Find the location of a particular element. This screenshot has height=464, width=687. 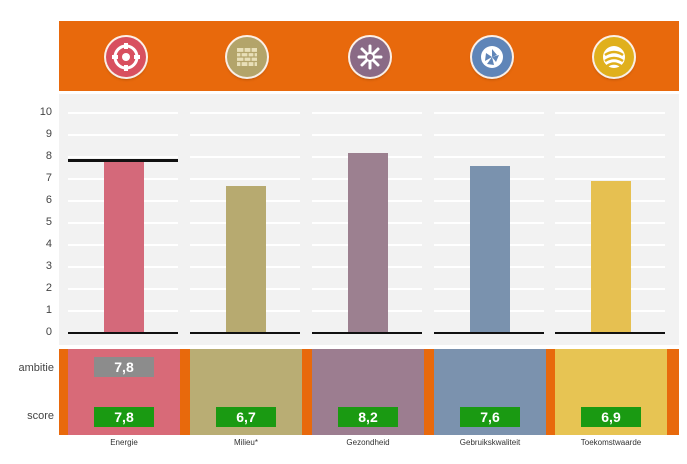

score-value: 7,8 is located at coordinates (124, 417).